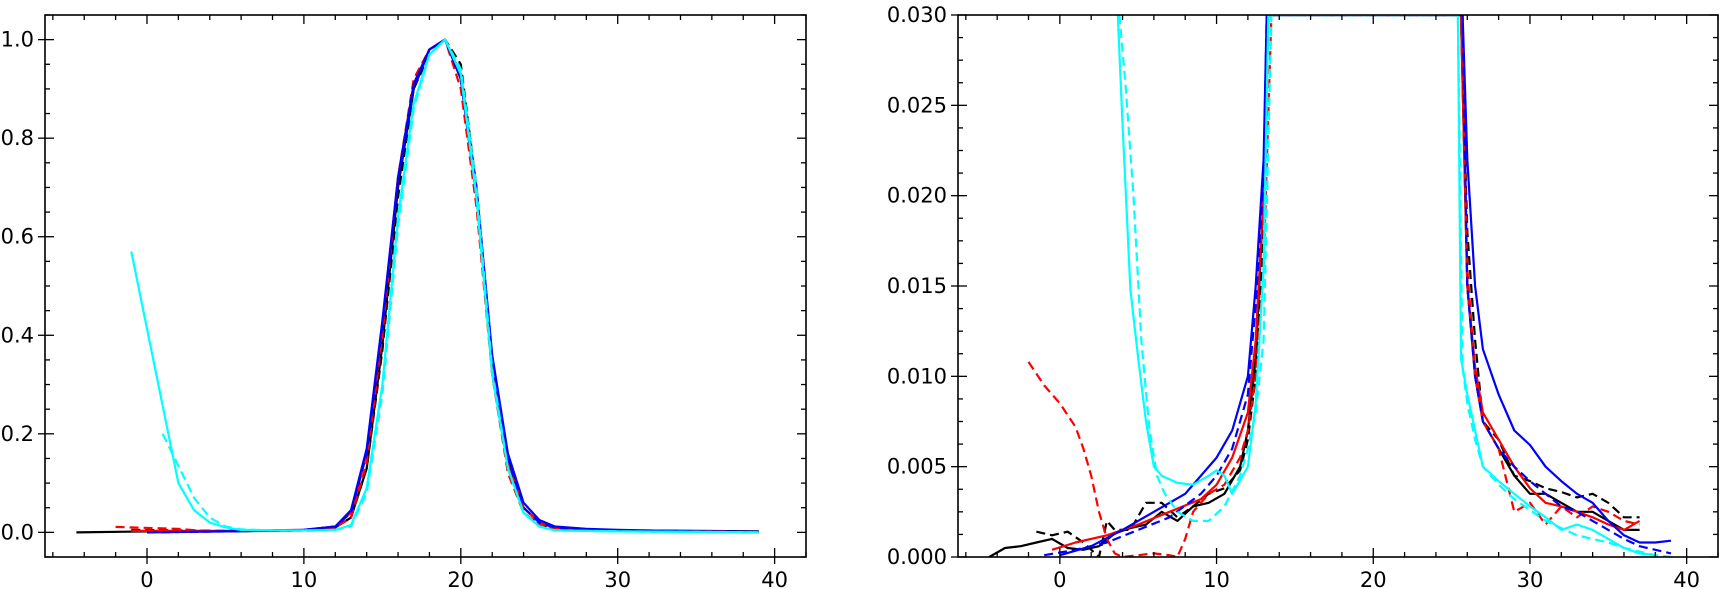 The image size is (1726, 589). I want to click on y-tick-label: 0.020, so click(917, 196).